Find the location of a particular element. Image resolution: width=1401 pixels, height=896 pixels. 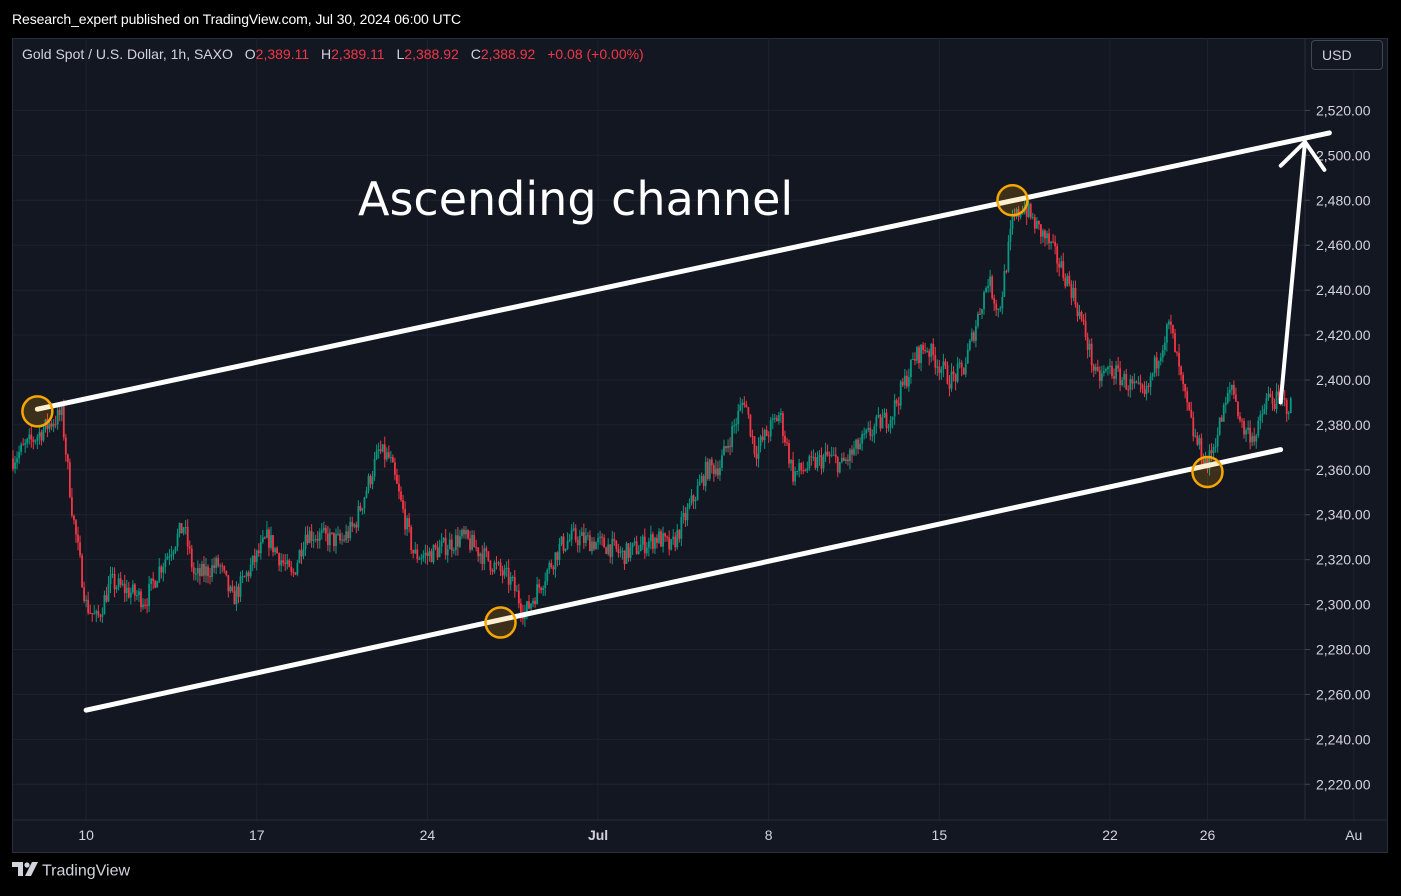

projection-arrow-shaft is located at coordinates (1292, 272).